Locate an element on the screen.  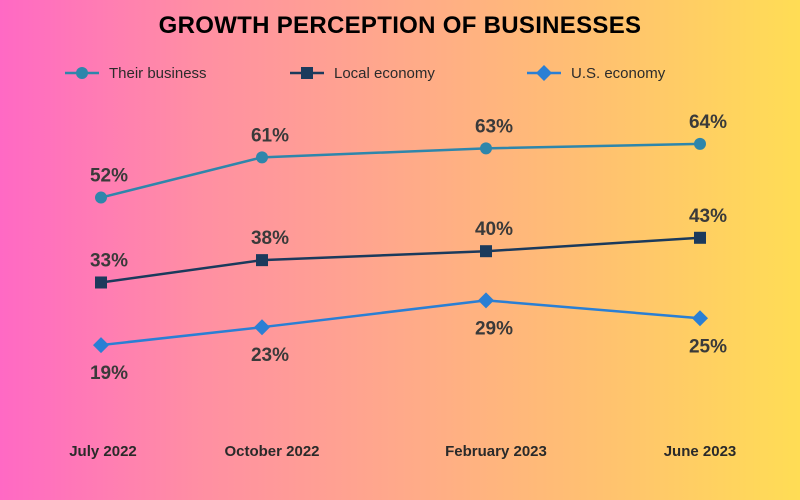
data-label-1-3: 43% is located at coordinates (708, 216).